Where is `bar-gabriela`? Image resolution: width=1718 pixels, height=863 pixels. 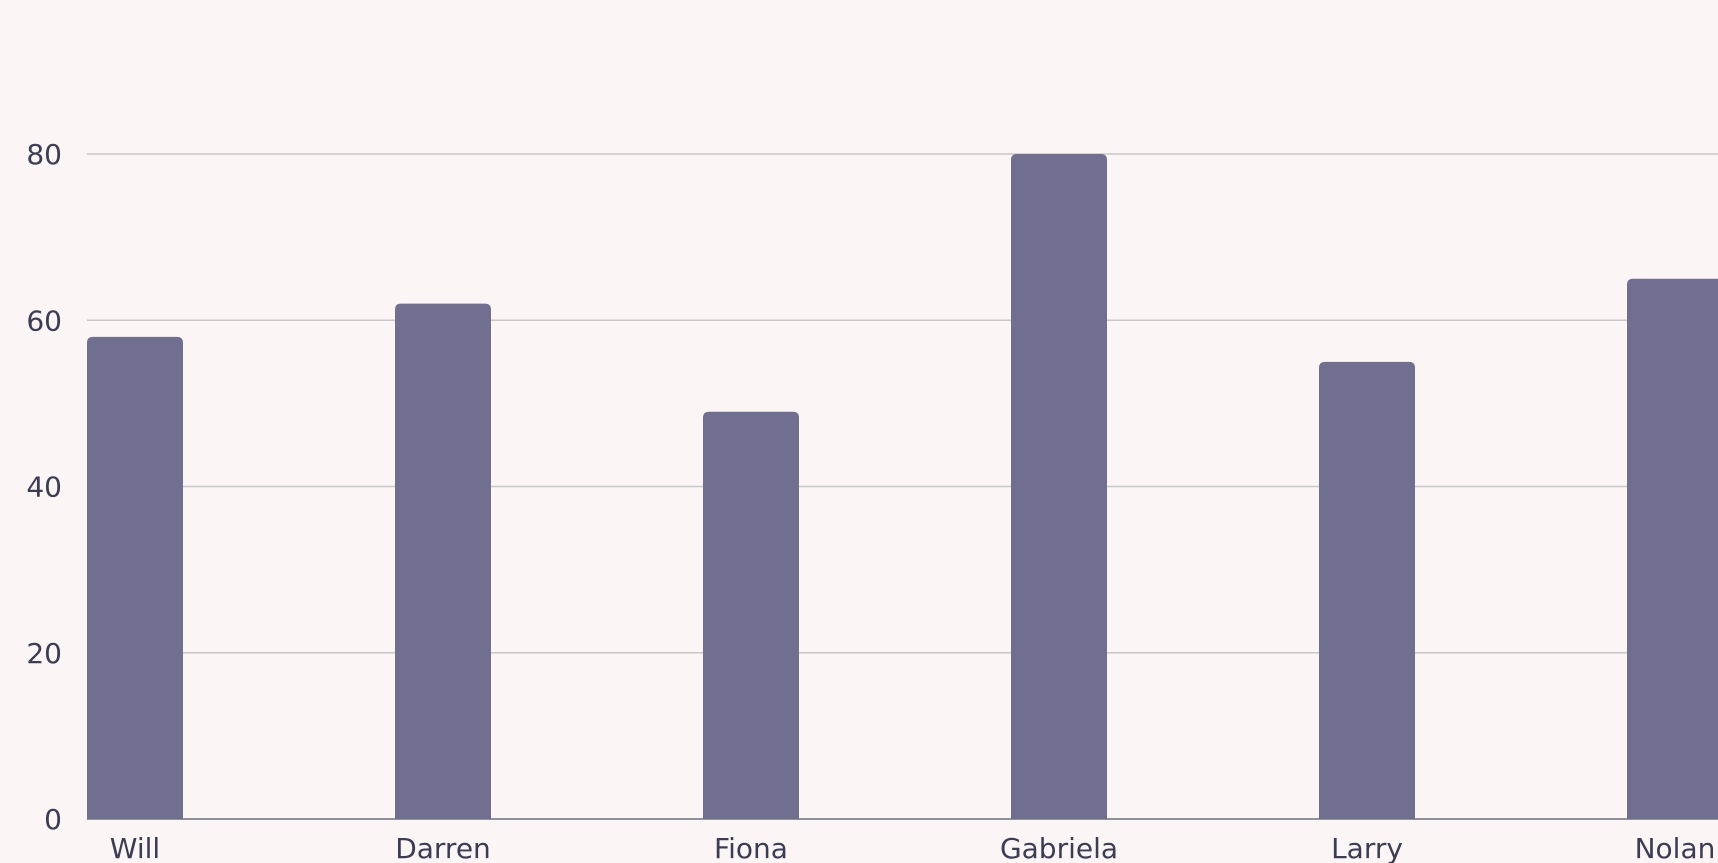
bar-gabriela is located at coordinates (1059, 486).